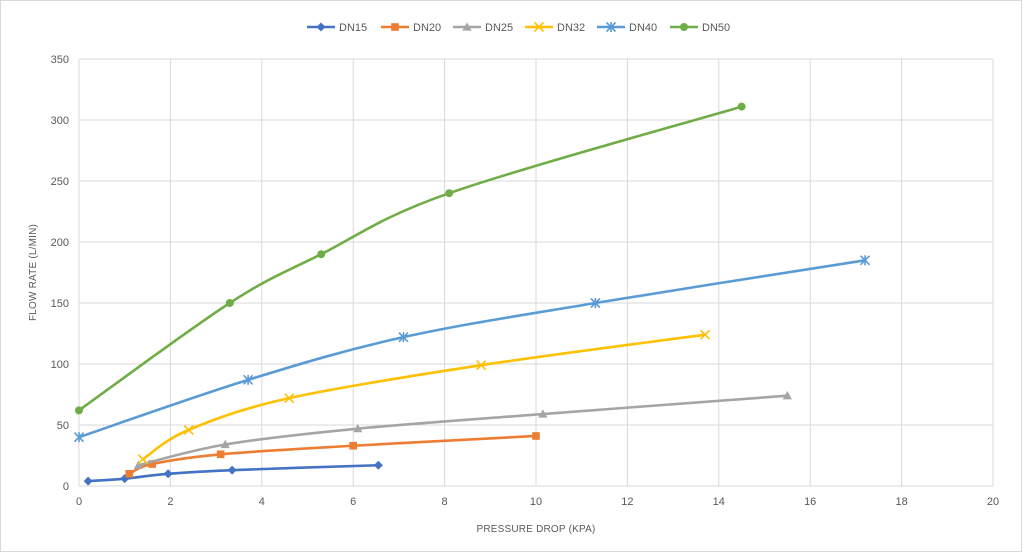  Describe the element at coordinates (555, 27) in the screenshot. I see `legend-item-dn32: DN32` at that location.